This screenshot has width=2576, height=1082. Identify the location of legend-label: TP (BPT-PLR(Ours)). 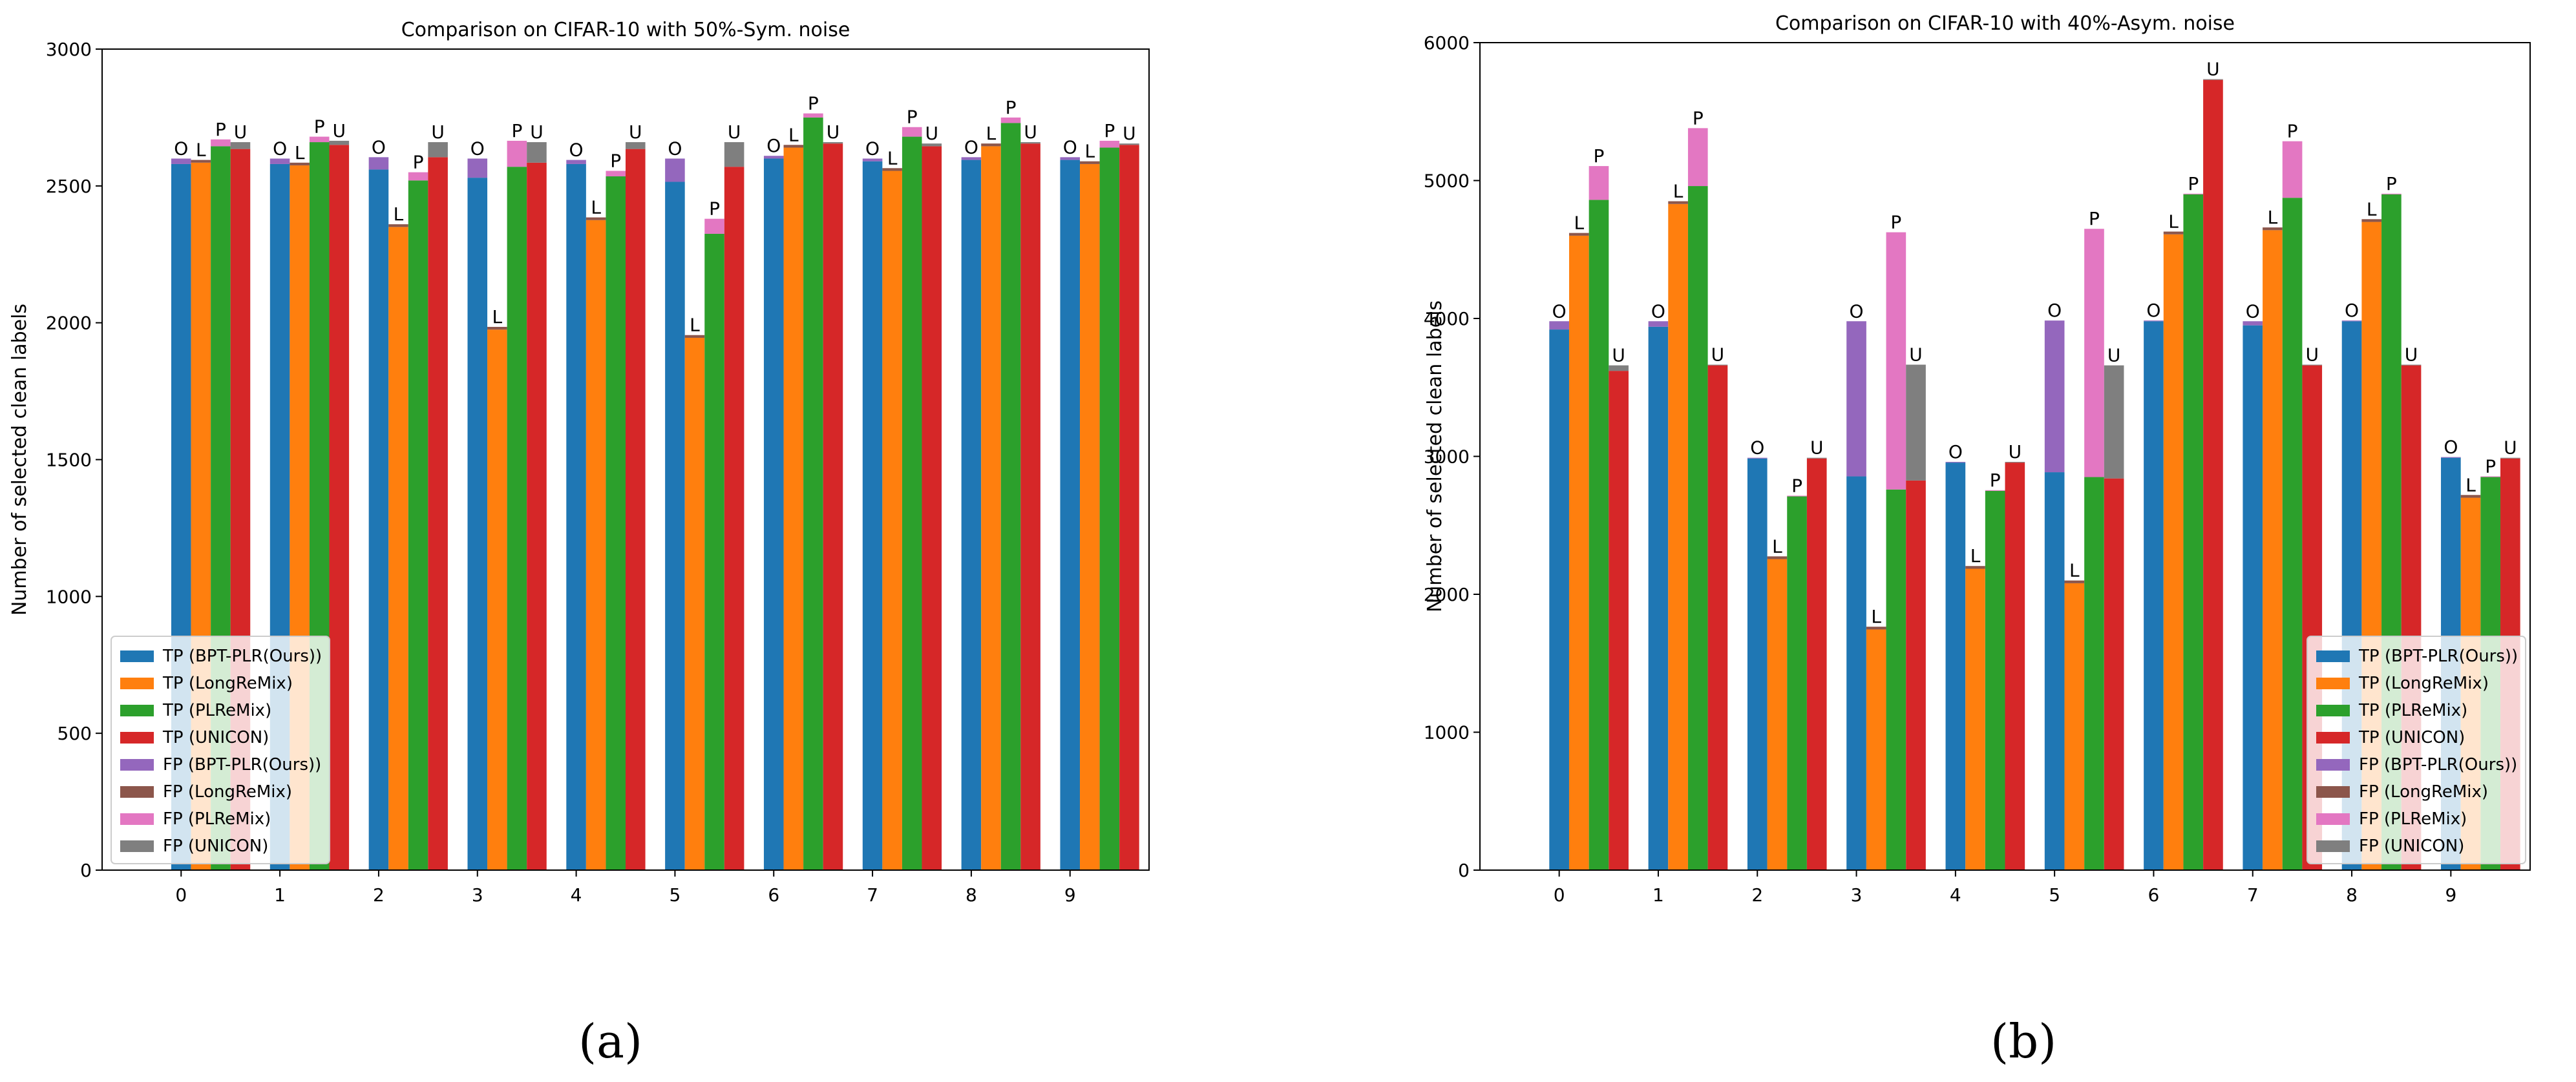
(2438, 656).